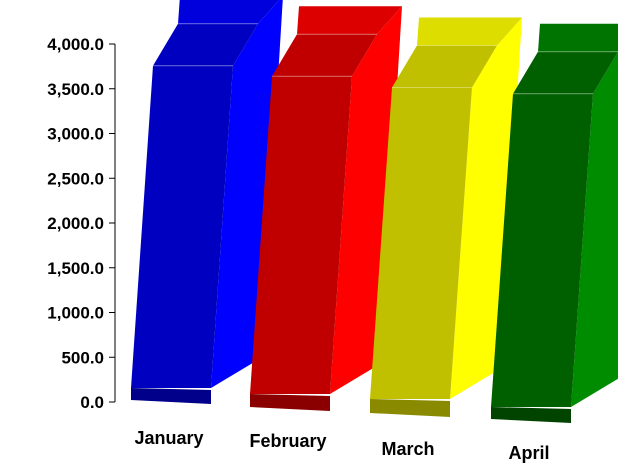 This screenshot has height=465, width=618. What do you see at coordinates (75, 89) in the screenshot?
I see `y-tick-label: 3,500.0` at bounding box center [75, 89].